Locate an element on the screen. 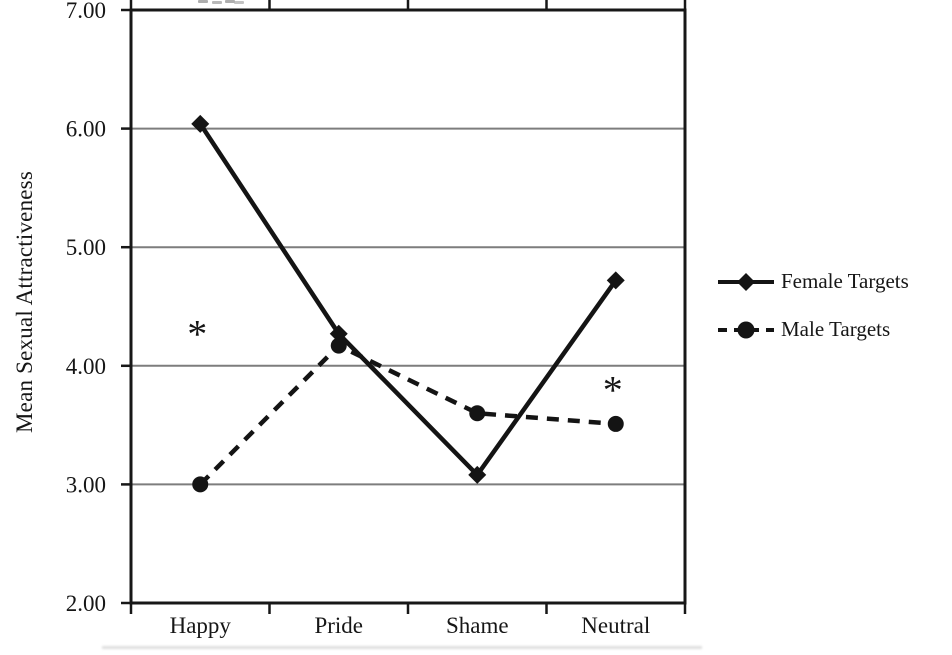  legend-label-female-targets: Female Targets is located at coordinates (845, 281).